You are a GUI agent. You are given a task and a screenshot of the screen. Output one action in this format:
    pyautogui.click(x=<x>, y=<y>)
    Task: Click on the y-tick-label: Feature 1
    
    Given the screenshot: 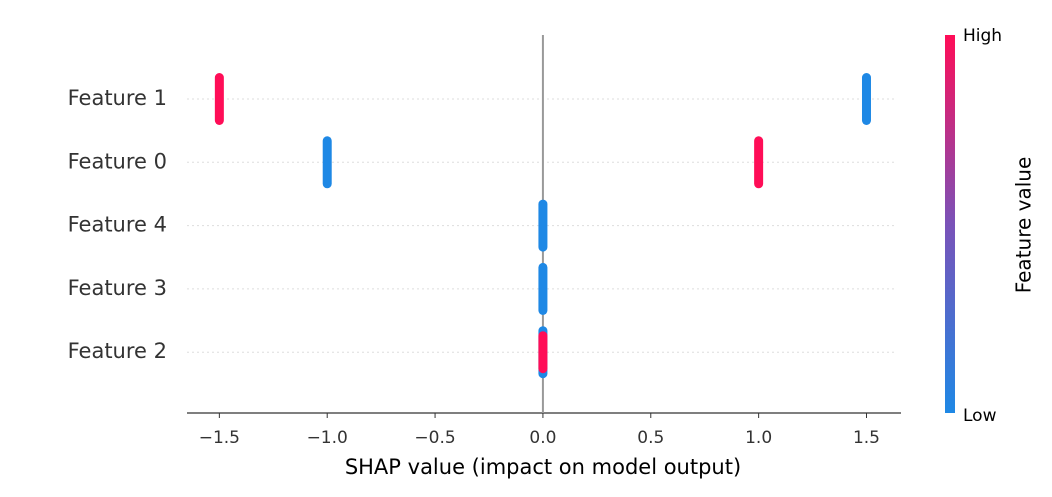 What is the action you would take?
    pyautogui.click(x=117, y=98)
    